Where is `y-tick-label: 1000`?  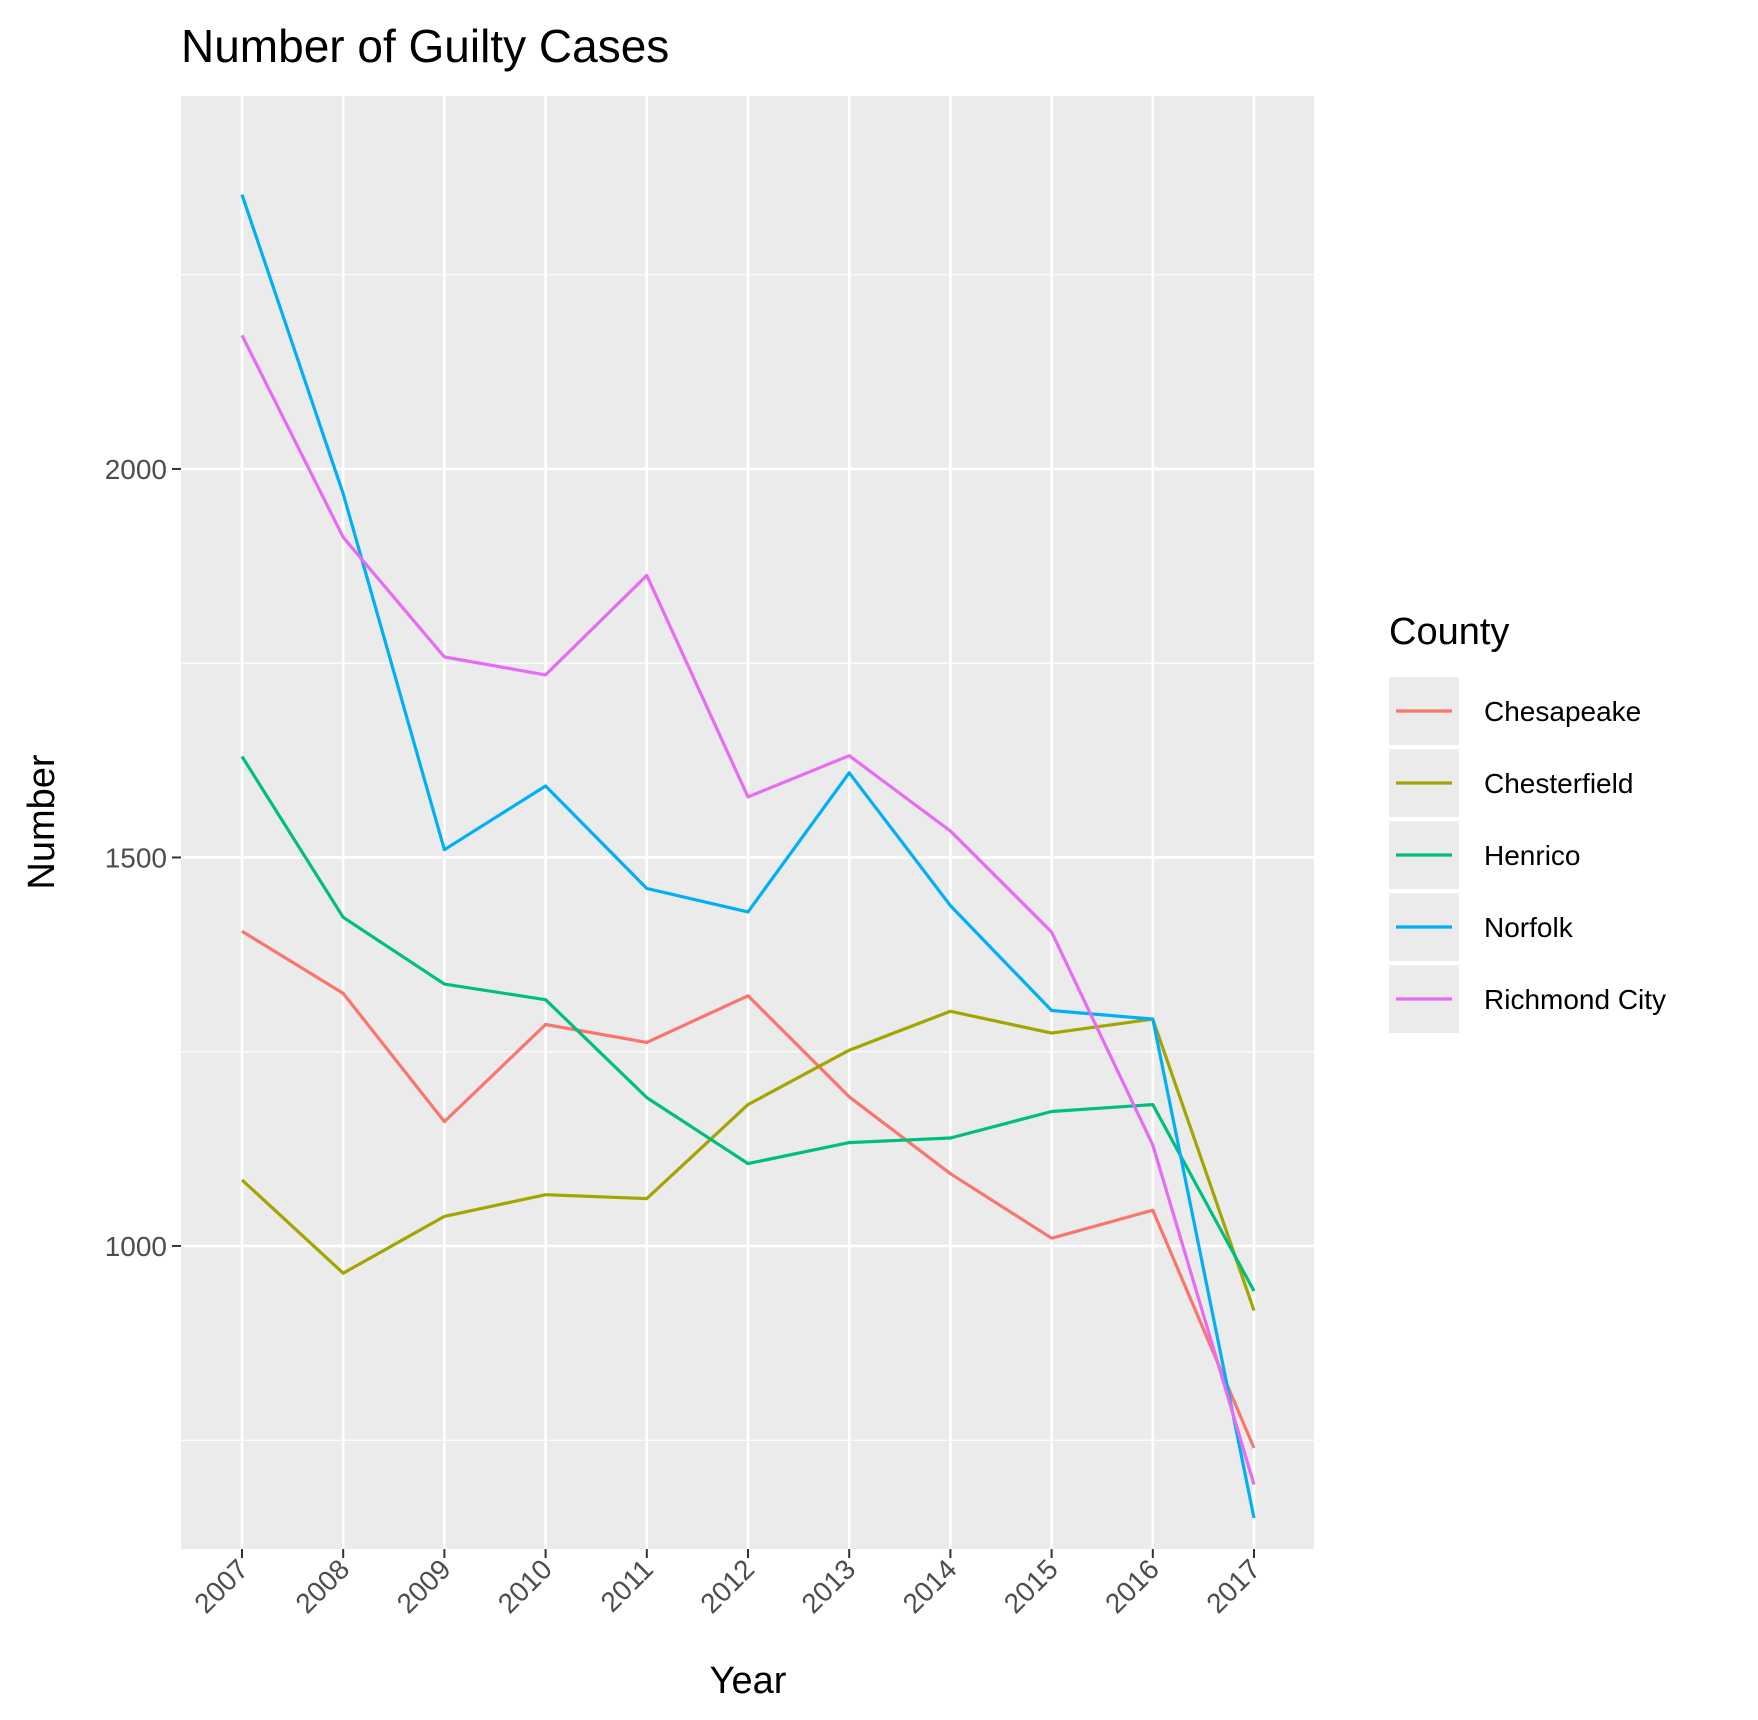 y-tick-label: 1000 is located at coordinates (136, 1246).